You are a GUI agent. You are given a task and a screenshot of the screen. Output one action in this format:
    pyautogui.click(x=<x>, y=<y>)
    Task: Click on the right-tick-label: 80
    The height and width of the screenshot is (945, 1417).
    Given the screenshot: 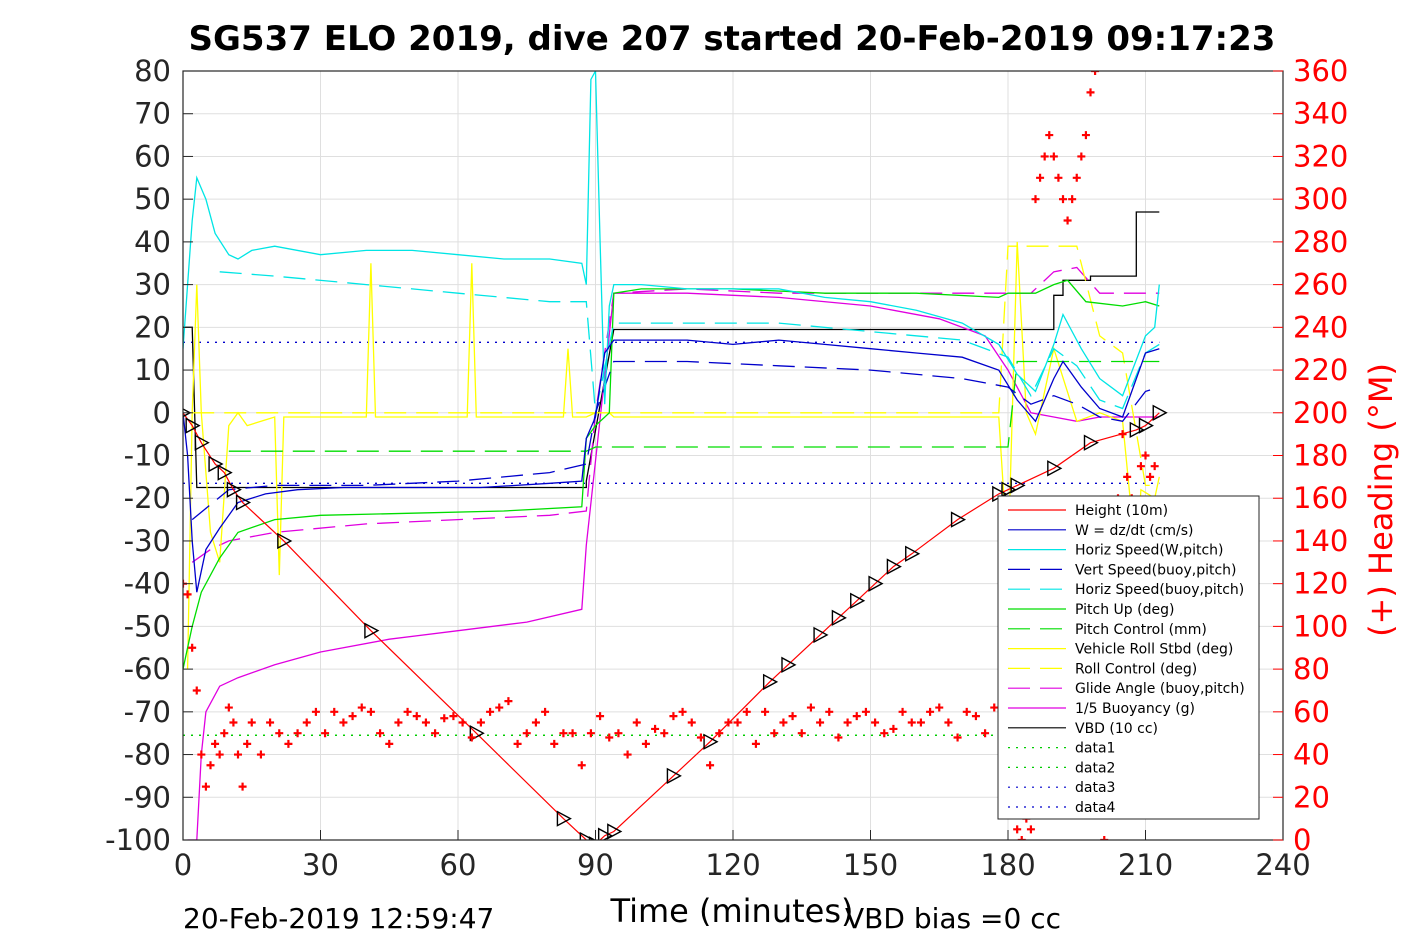 What is the action you would take?
    pyautogui.click(x=1311, y=669)
    